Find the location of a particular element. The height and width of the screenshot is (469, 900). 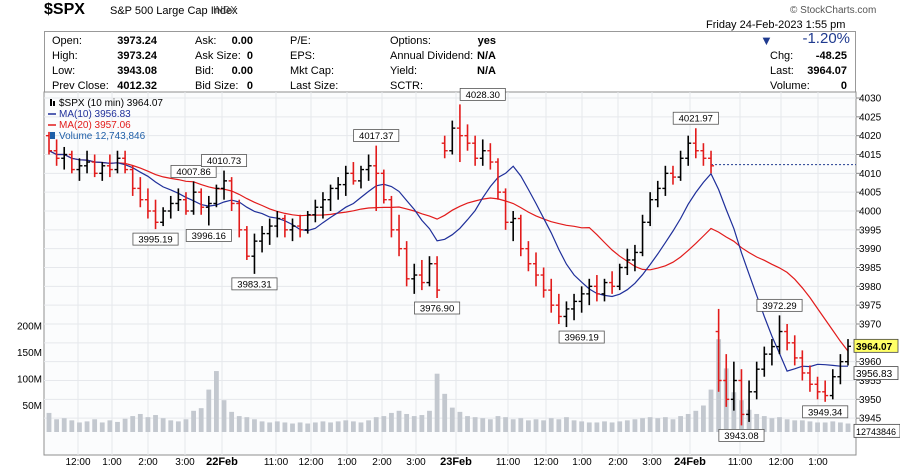

badge-label: 3964.07 is located at coordinates (874, 347).